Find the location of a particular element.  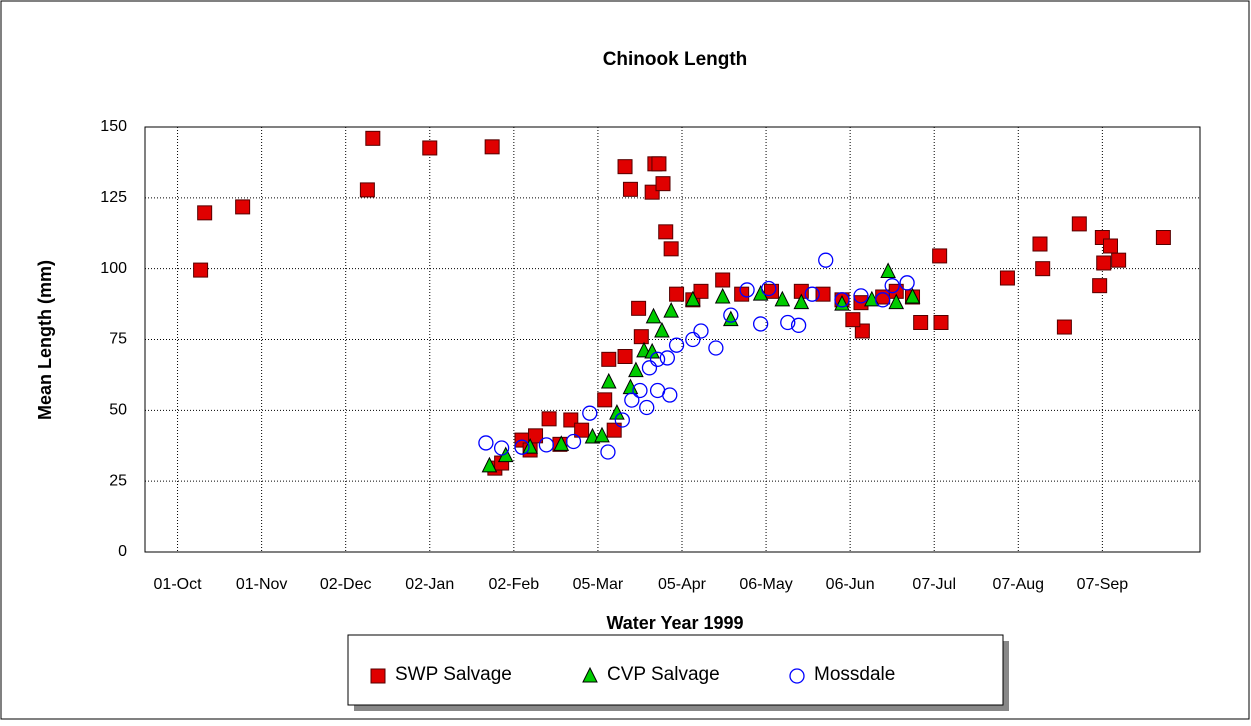

legend-label: Mossdale is located at coordinates (854, 674).